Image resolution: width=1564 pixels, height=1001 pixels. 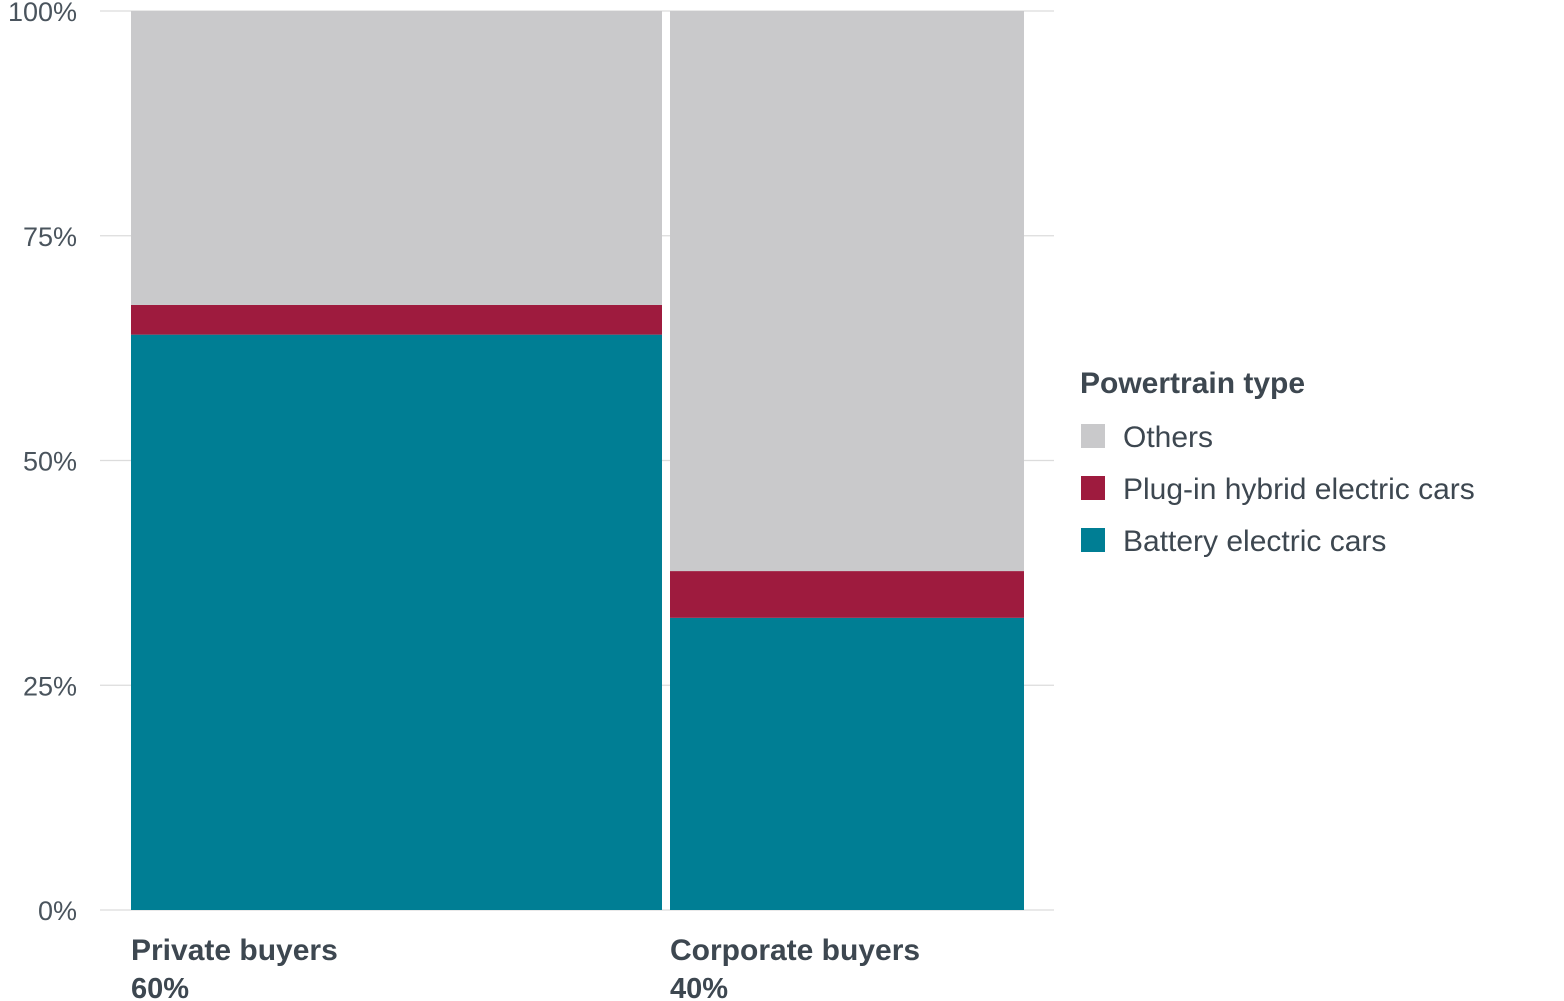 What do you see at coordinates (1254, 541) in the screenshot?
I see `legend-label: Battery electric cars` at bounding box center [1254, 541].